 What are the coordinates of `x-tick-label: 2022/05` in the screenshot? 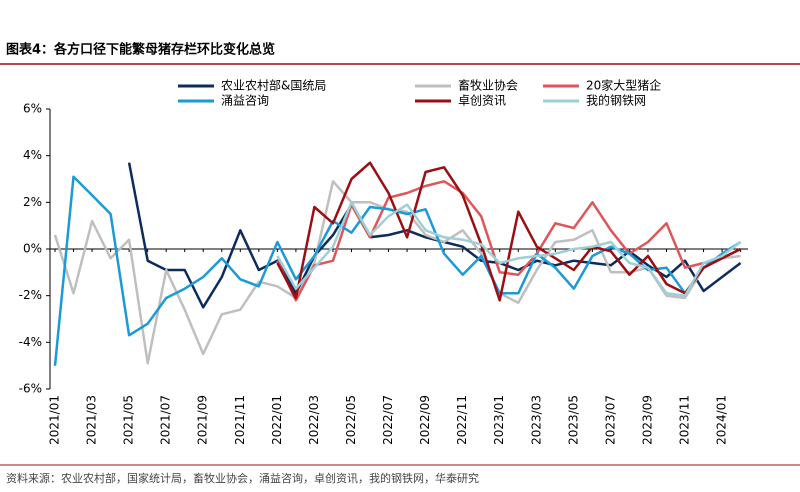 It's located at (351, 420).